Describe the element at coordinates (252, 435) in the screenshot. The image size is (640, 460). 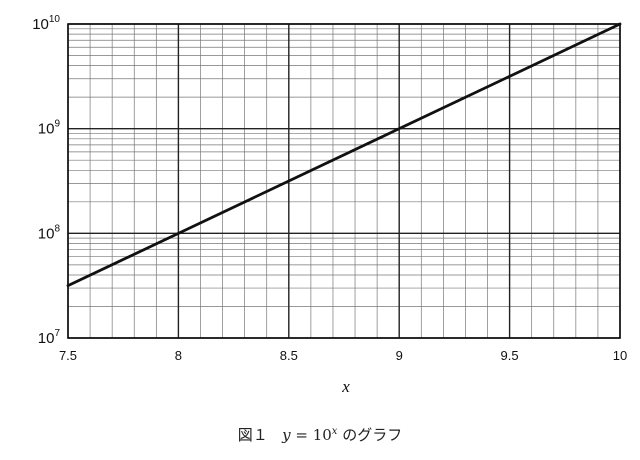
I see `caption-figure-number: 図１` at that location.